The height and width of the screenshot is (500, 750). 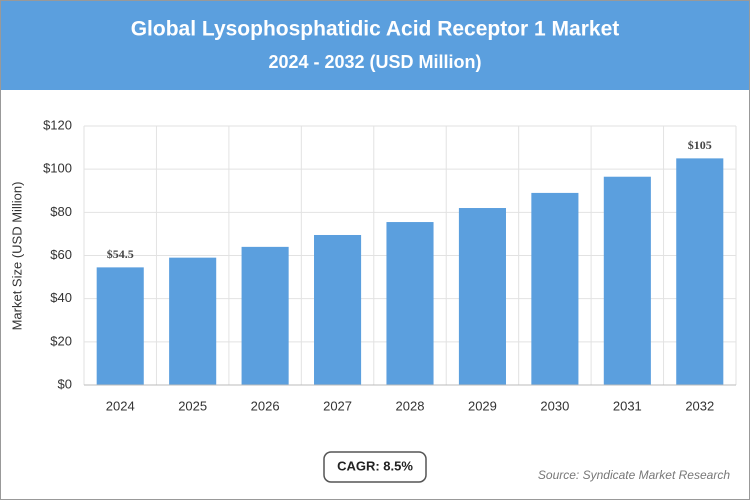 What do you see at coordinates (265, 405) in the screenshot?
I see `x-tick-label: 2026` at bounding box center [265, 405].